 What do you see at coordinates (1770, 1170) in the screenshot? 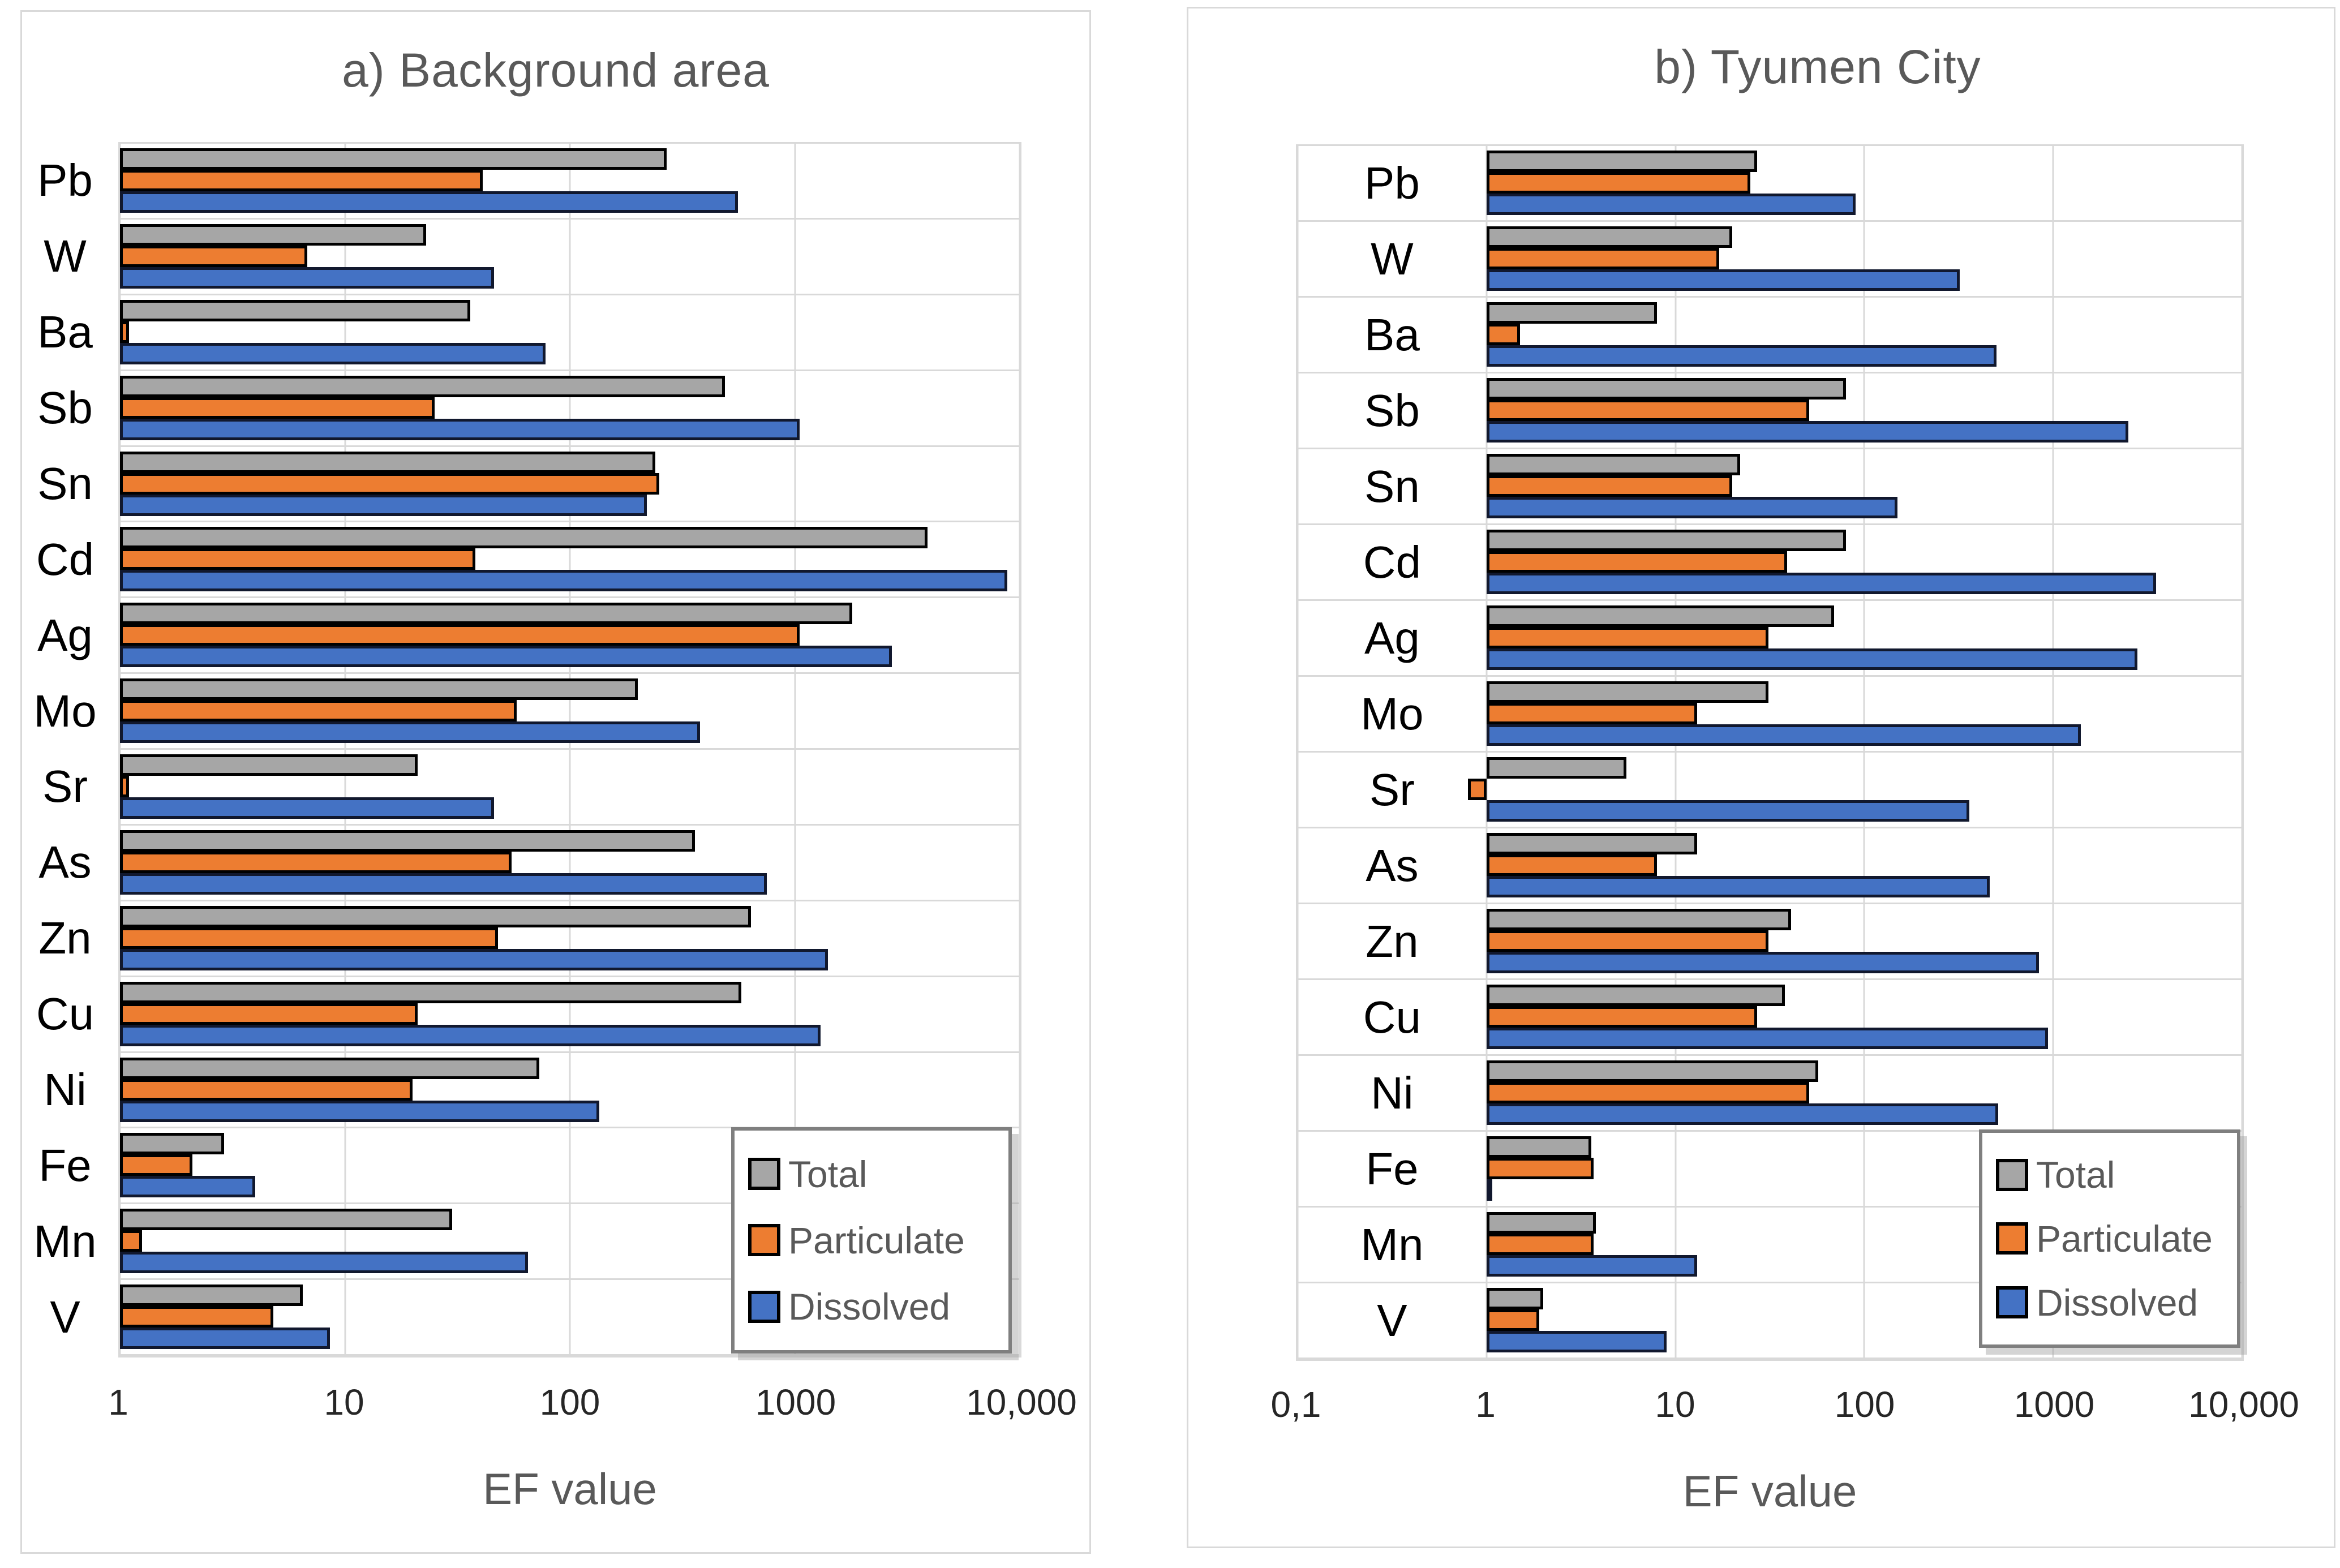
I see `category-band: Fe` at bounding box center [1770, 1170].